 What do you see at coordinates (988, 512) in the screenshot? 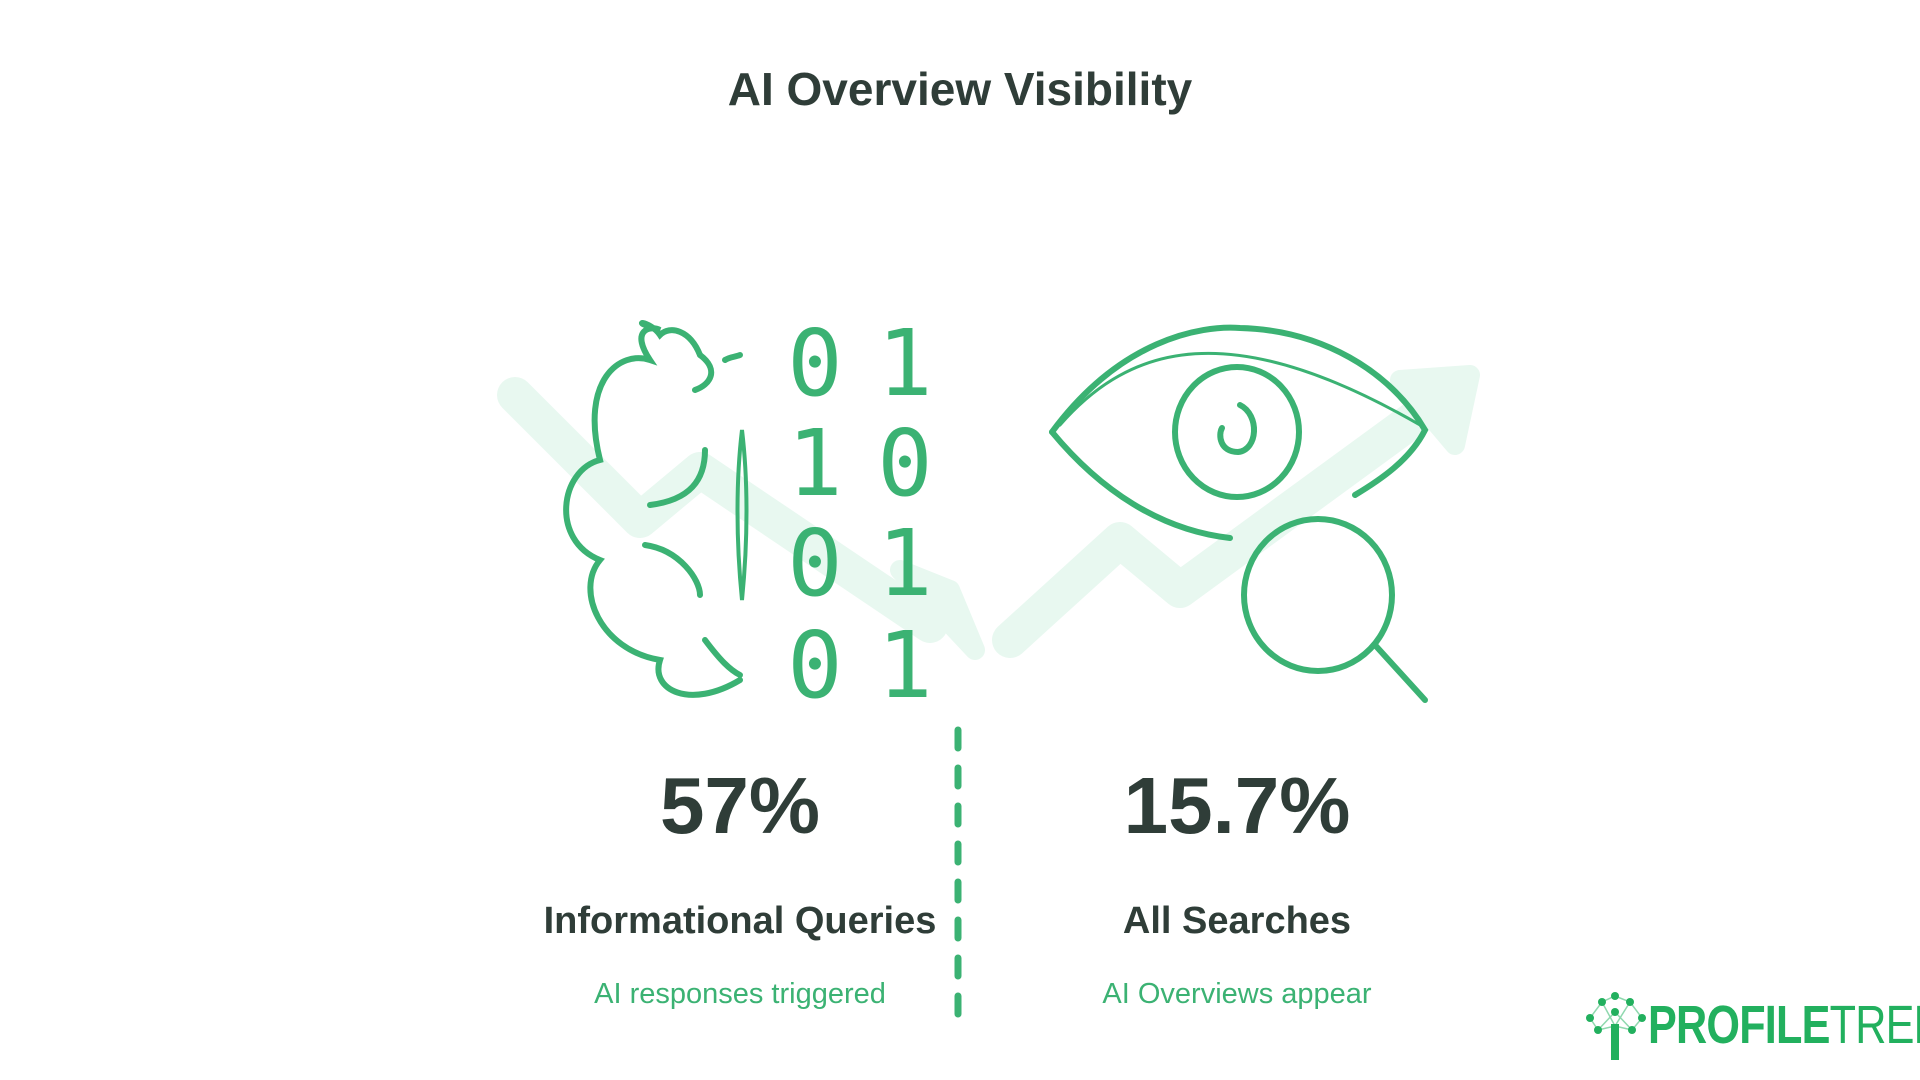
I see `trend-arrows-background` at bounding box center [988, 512].